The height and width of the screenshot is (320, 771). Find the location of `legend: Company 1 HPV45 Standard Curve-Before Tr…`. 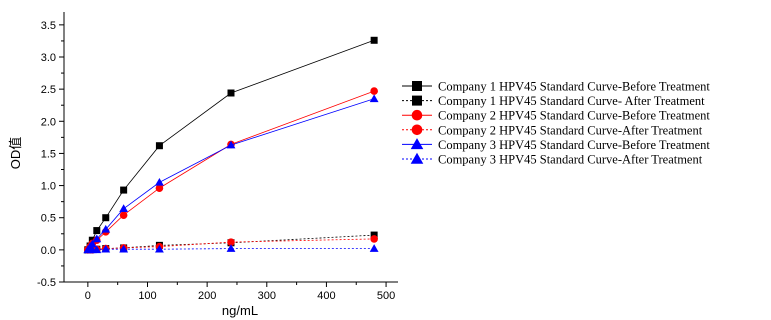

legend: Company 1 HPV45 Standard Curve-Before Tr… is located at coordinates (556, 123).